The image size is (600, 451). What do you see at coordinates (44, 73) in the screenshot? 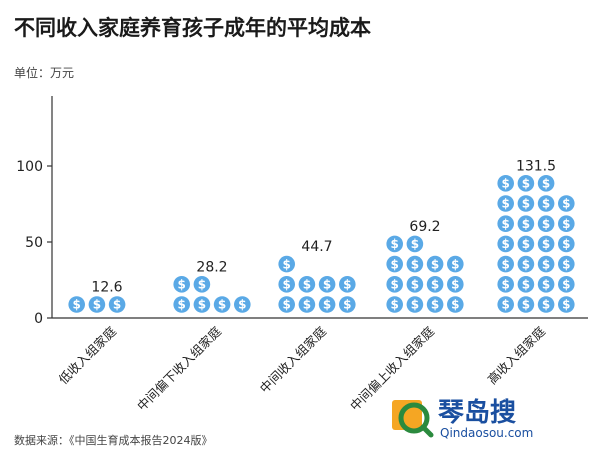
I see `unit-label: 单位：万元` at bounding box center [44, 73].